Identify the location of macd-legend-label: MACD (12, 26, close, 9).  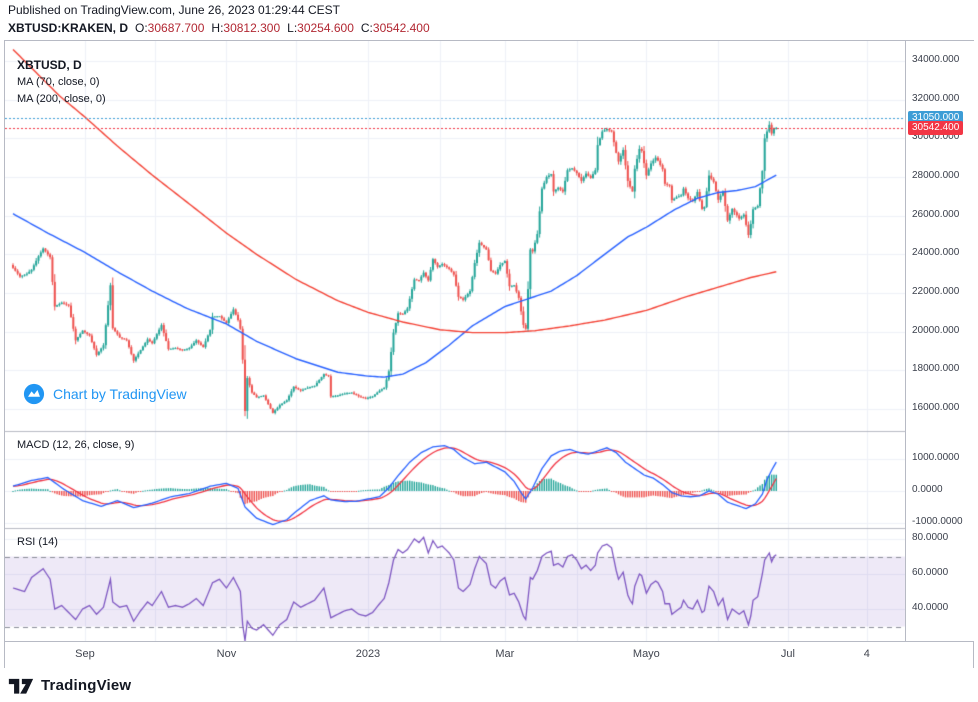
(76, 445).